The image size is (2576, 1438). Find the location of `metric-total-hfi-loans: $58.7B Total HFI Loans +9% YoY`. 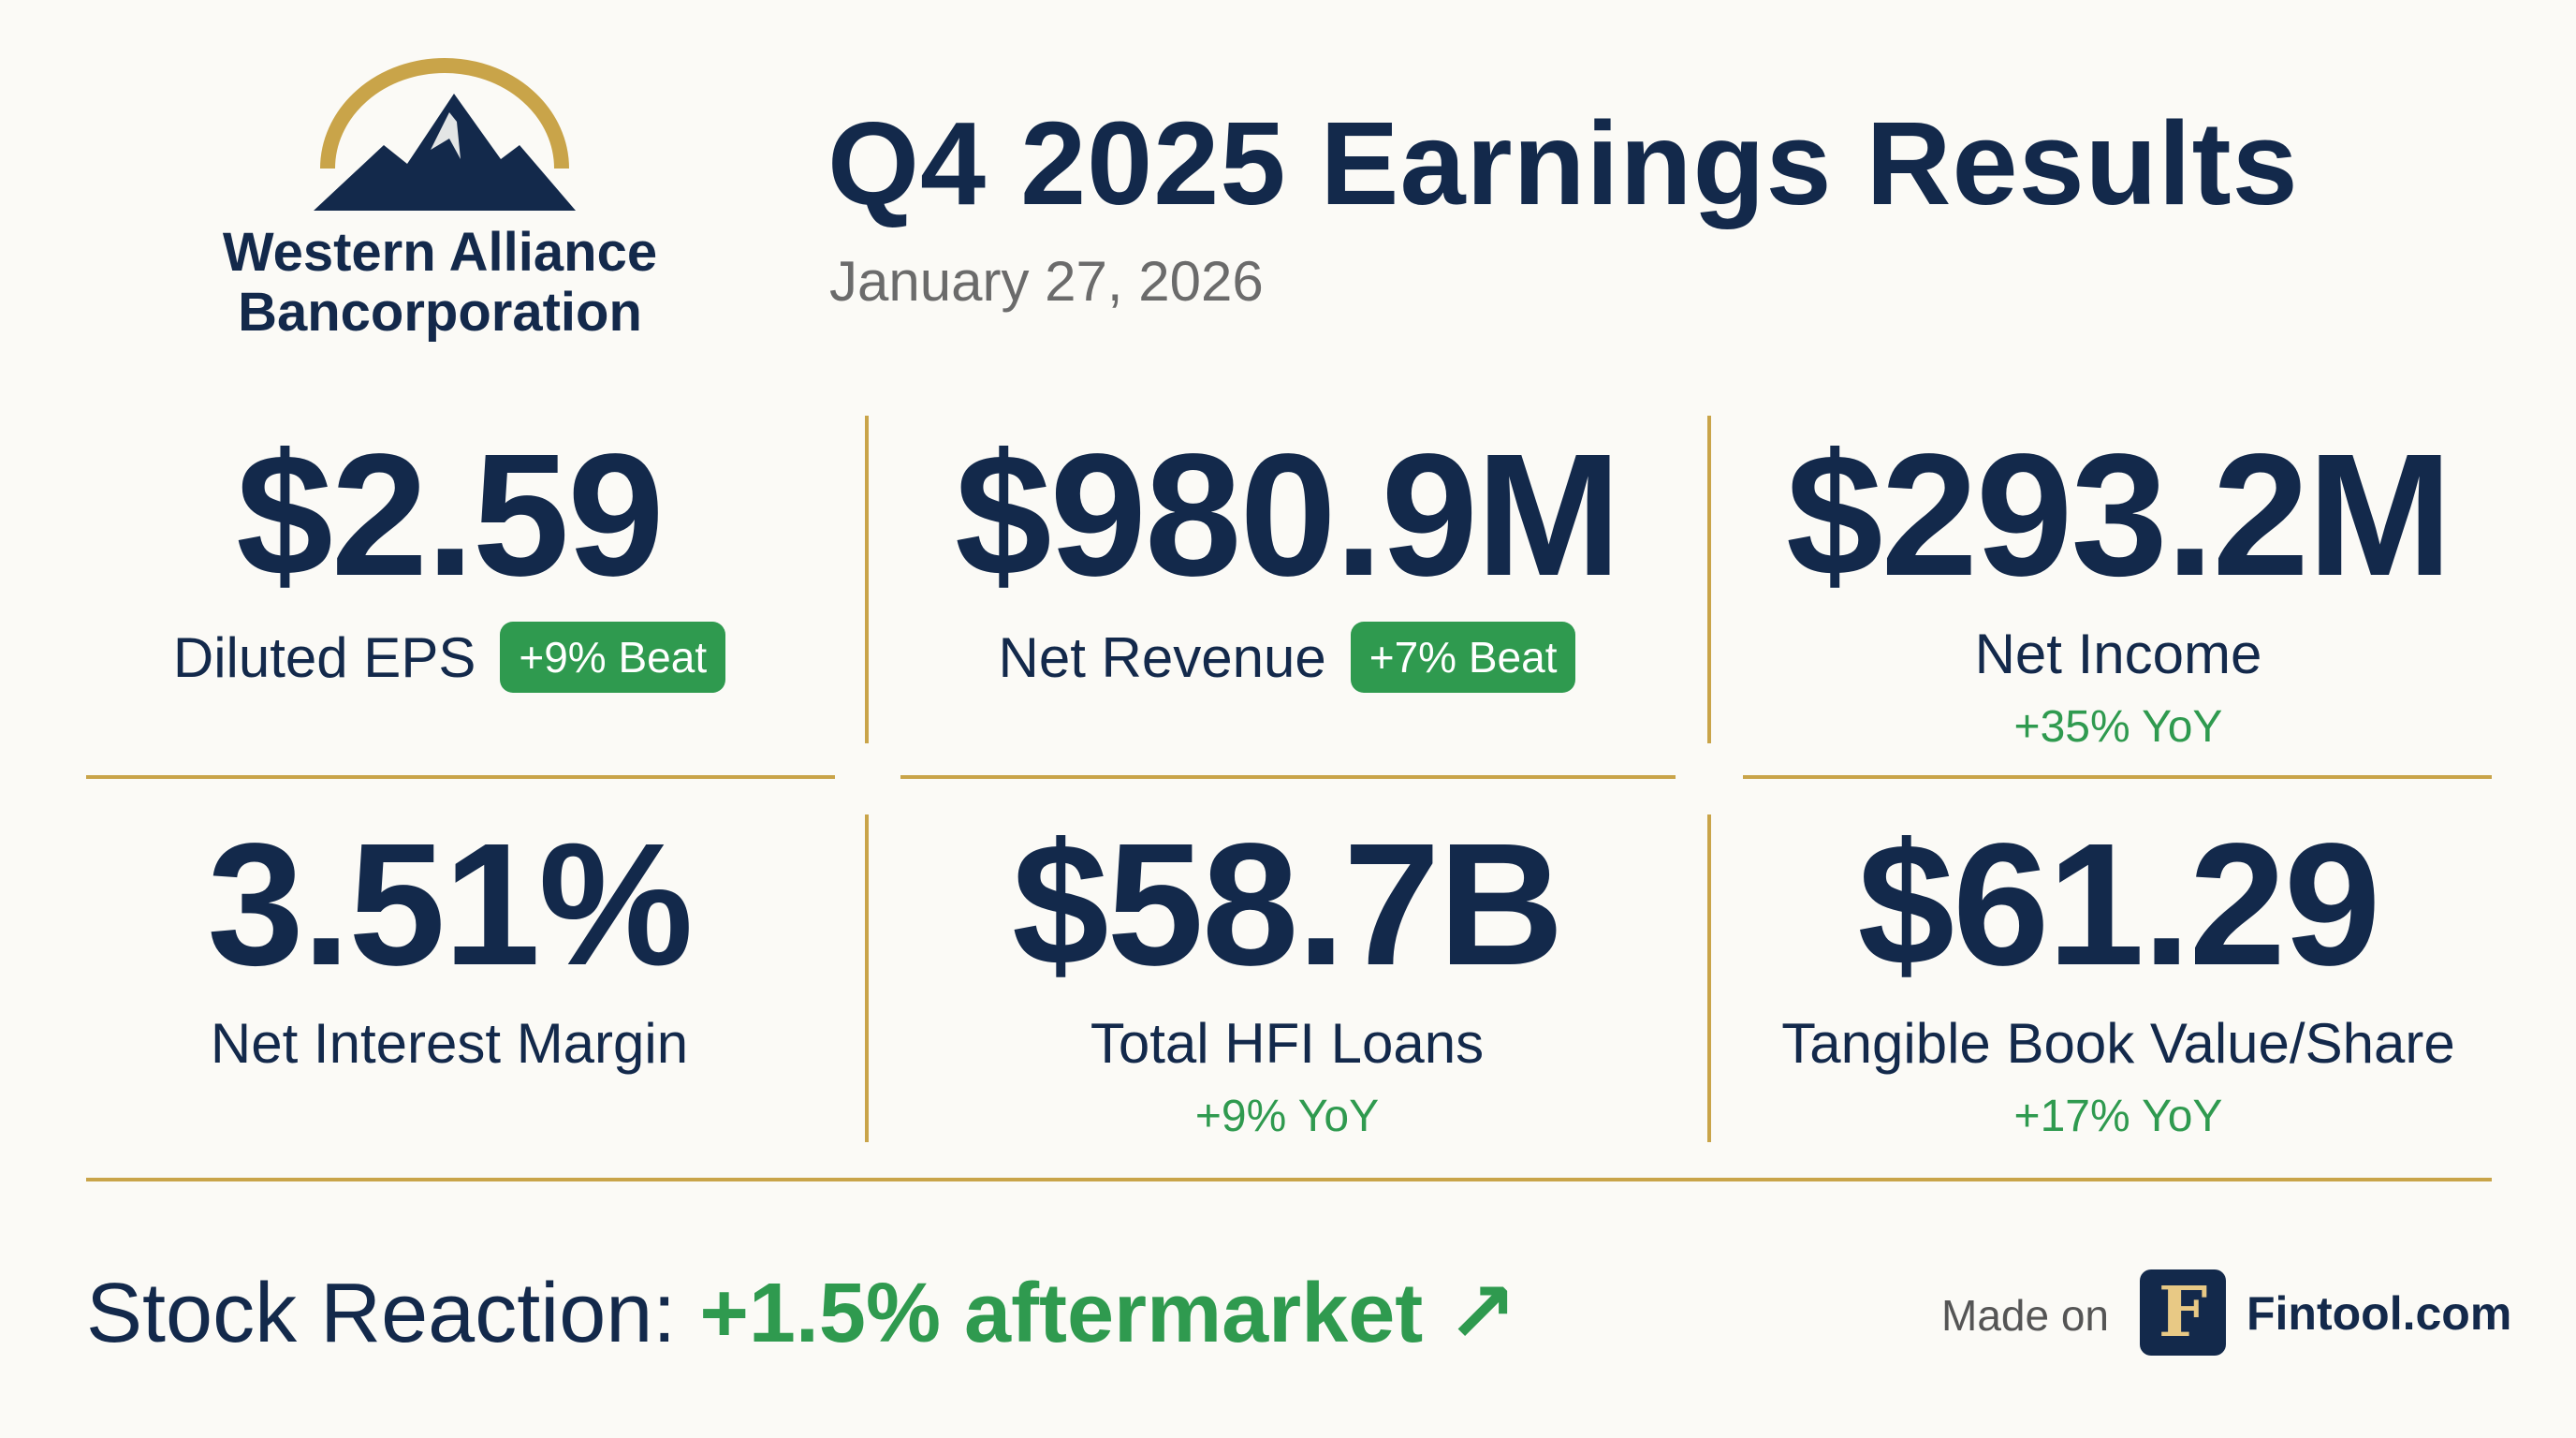

metric-total-hfi-loans: $58.7B Total HFI Loans +9% YoY is located at coordinates (1287, 979).